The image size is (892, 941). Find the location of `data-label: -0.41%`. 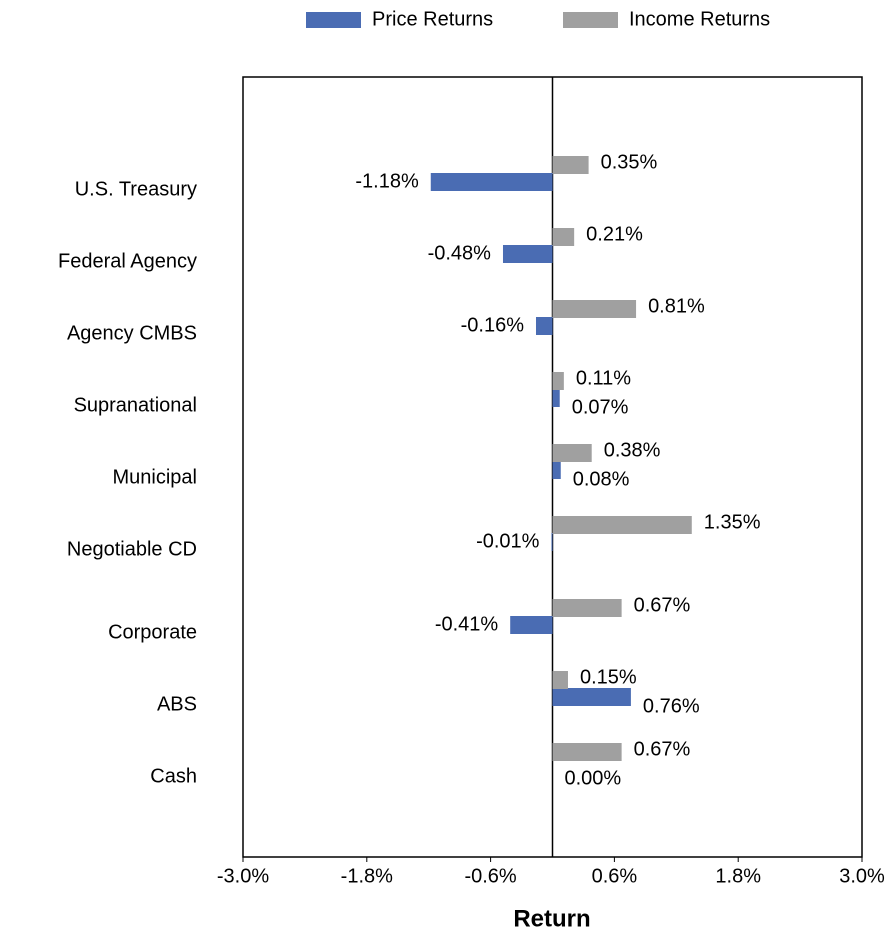

data-label: -0.41% is located at coordinates (467, 624).